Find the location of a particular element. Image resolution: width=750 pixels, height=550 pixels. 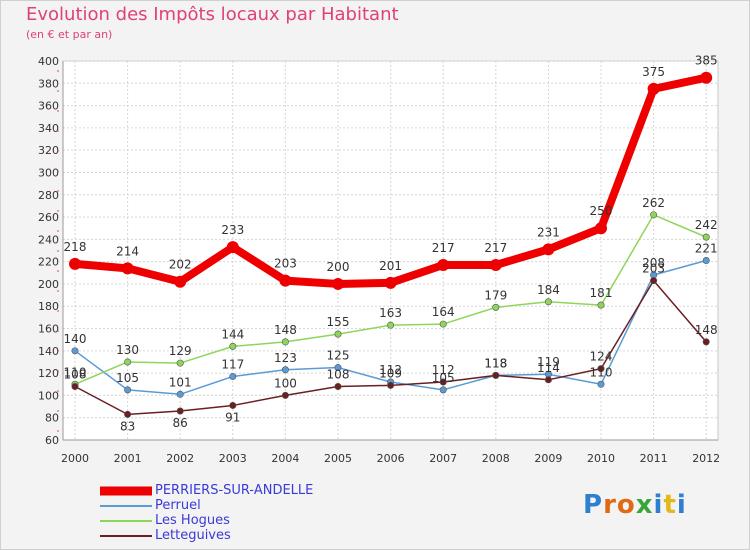

y-tick-label: 360 is located at coordinates (48, 106).